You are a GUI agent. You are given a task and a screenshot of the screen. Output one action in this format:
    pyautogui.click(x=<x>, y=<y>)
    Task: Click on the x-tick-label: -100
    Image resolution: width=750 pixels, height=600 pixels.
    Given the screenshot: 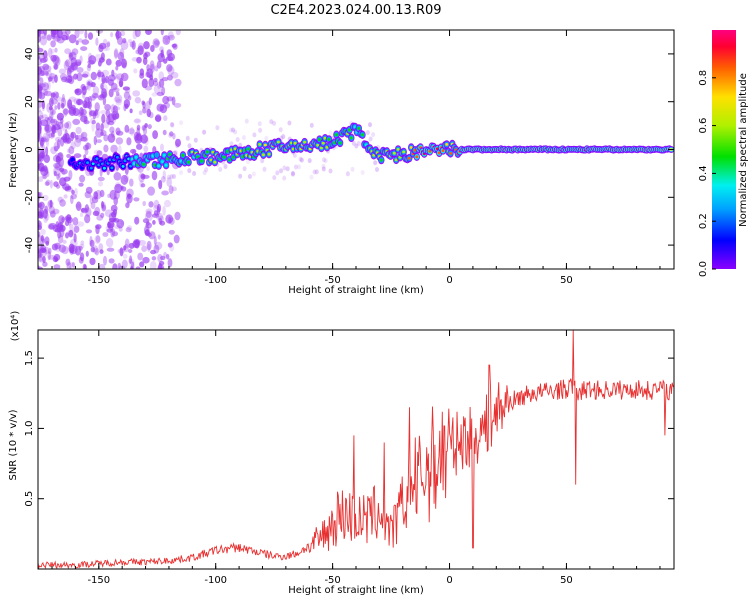 What is the action you would take?
    pyautogui.click(x=215, y=280)
    